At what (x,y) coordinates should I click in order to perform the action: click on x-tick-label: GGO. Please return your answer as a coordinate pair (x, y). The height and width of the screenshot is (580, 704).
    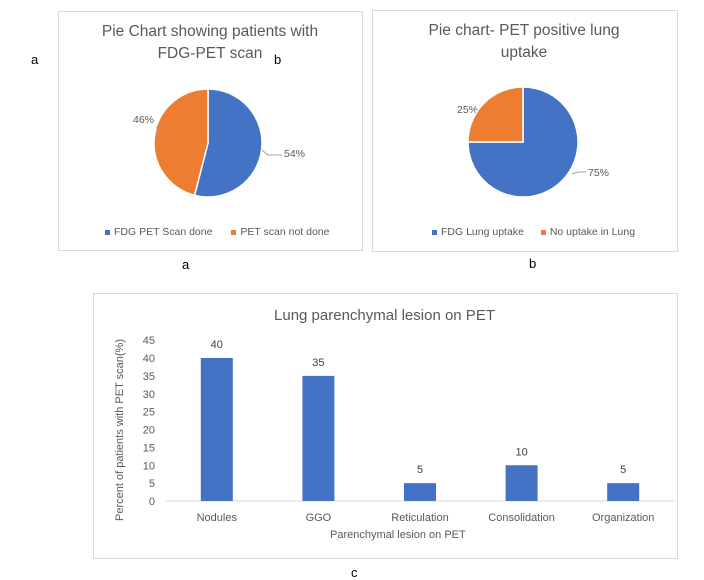
    Looking at the image, I should click on (319, 518).